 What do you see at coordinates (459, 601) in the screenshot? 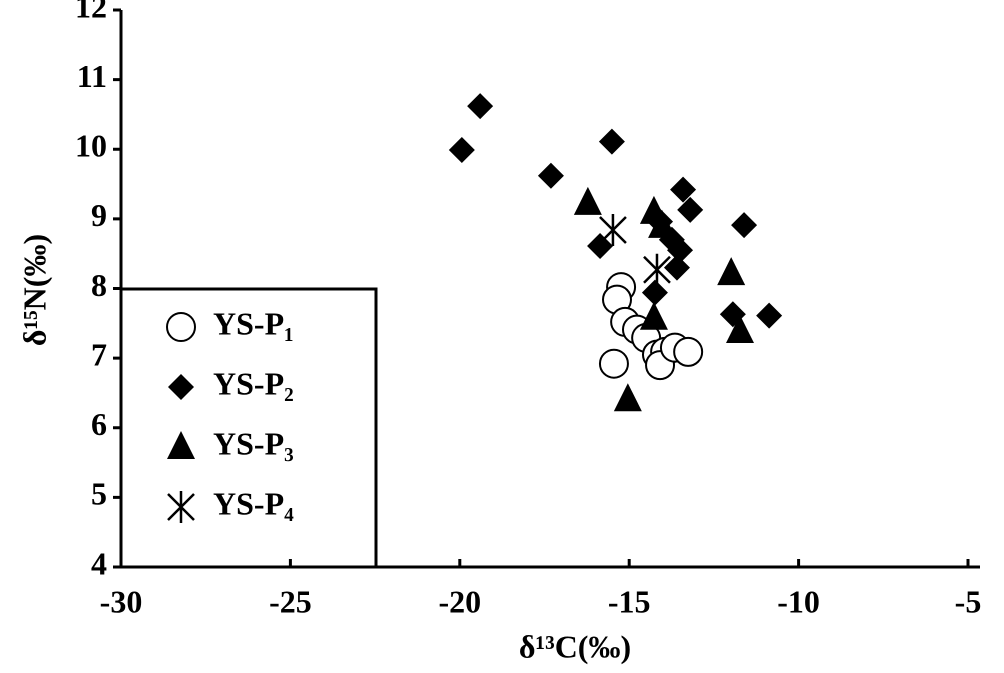
I see `x-tick-label: -20` at bounding box center [459, 601].